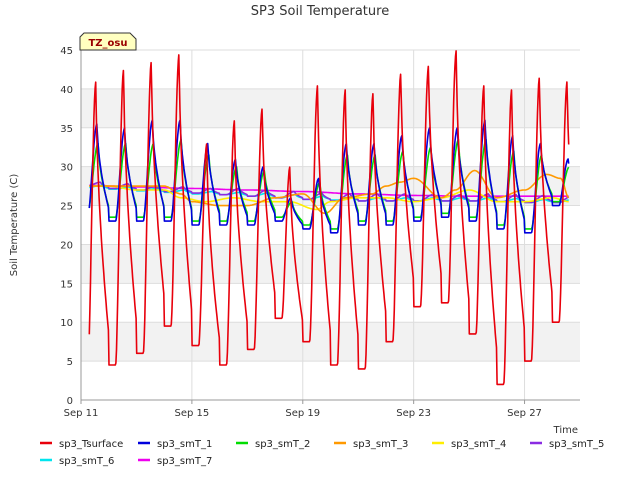 Image resolution: width=640 pixels, height=480 pixels. Describe the element at coordinates (66, 129) in the screenshot. I see `y-tick-label: 35` at that location.